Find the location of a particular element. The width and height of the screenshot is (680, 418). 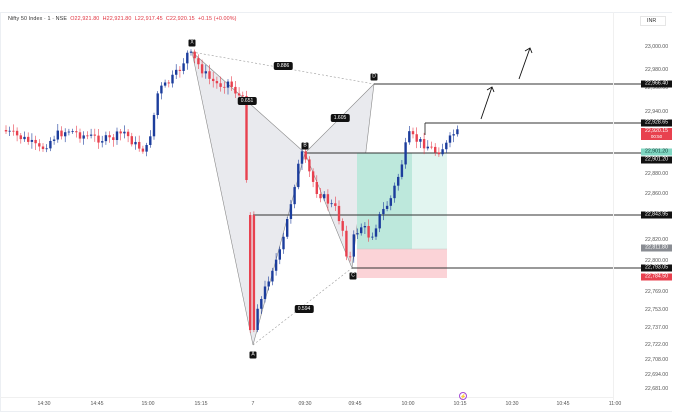

price-tick: 22,769.00 is located at coordinates (657, 292).